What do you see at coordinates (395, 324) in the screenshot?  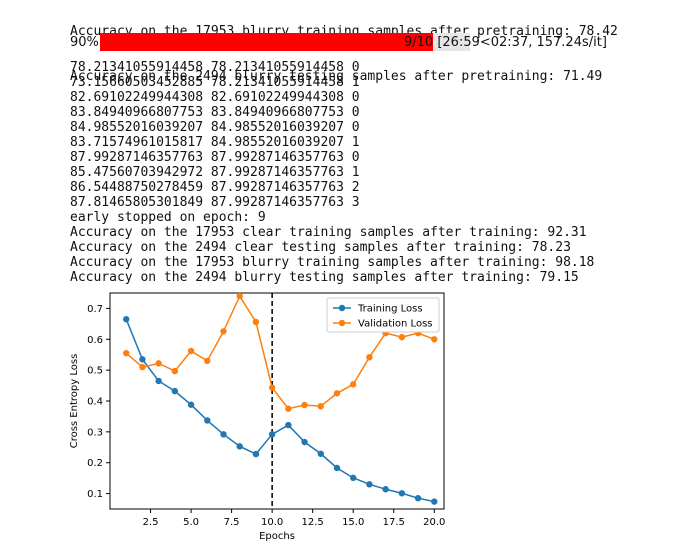 I see `legend-label: Validation Loss` at bounding box center [395, 324].